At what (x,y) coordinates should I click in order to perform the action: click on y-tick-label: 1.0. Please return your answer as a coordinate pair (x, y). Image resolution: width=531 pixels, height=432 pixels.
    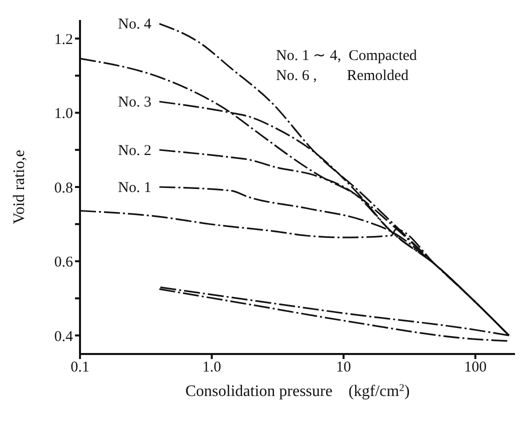
    Looking at the image, I should click on (63, 114).